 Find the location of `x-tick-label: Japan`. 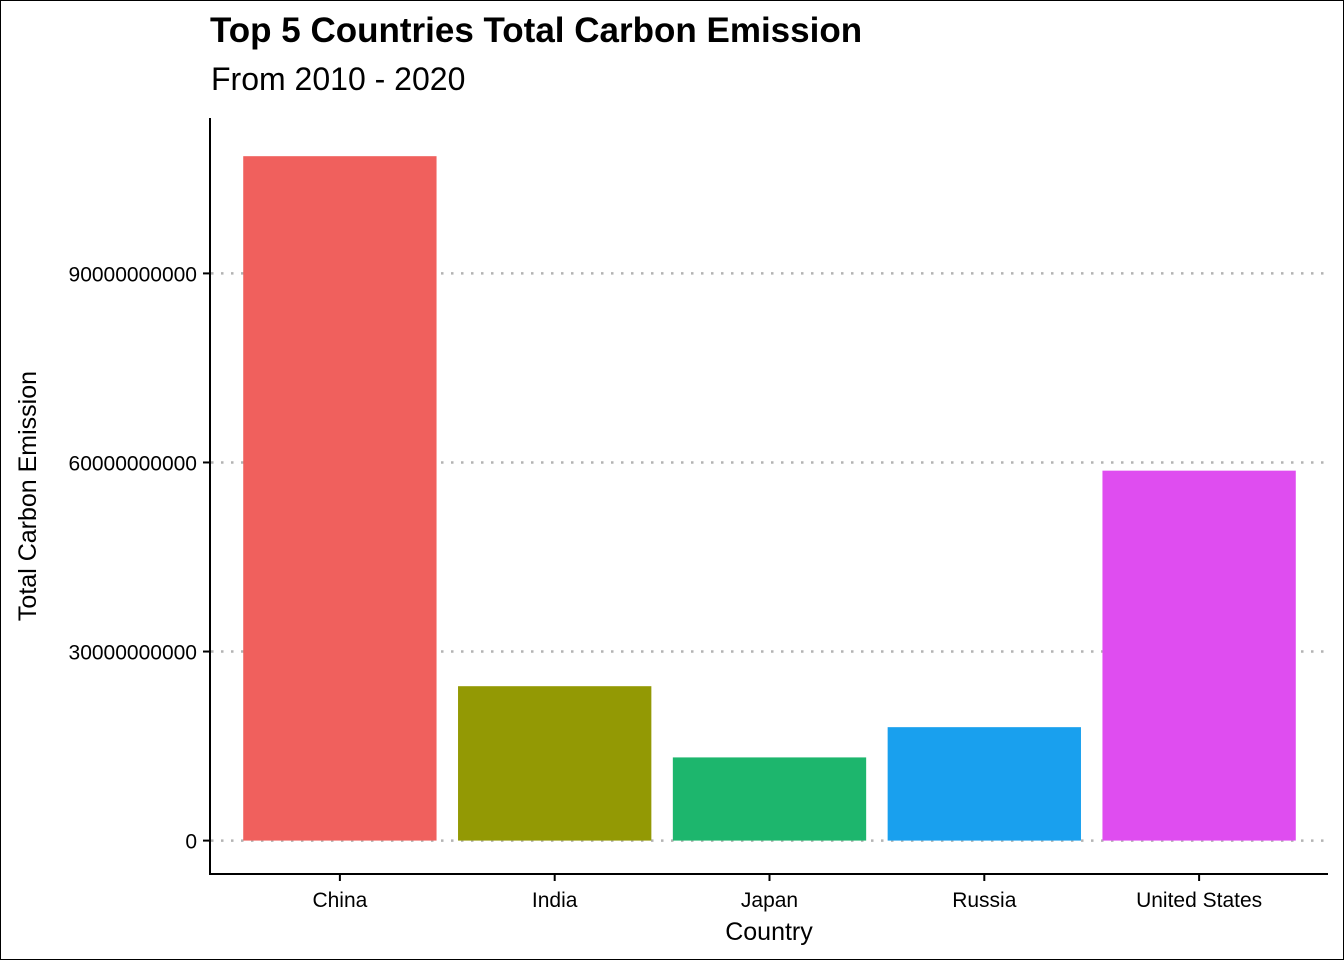

x-tick-label: Japan is located at coordinates (769, 900).